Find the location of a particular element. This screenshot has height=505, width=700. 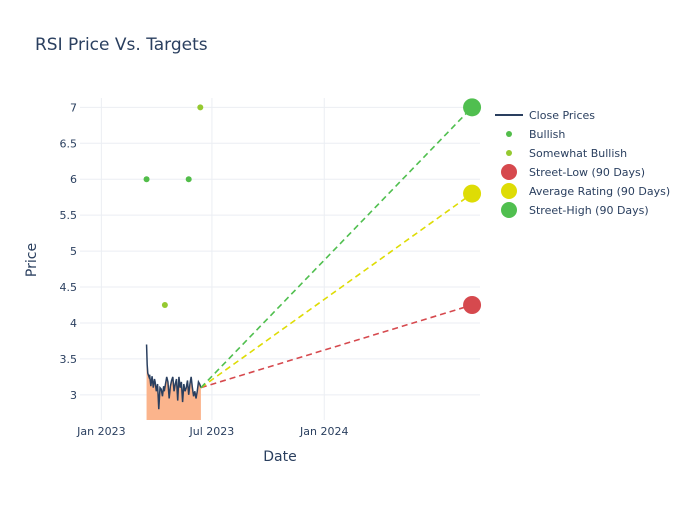

y-tick-label: 5.5 is located at coordinates (69, 215).